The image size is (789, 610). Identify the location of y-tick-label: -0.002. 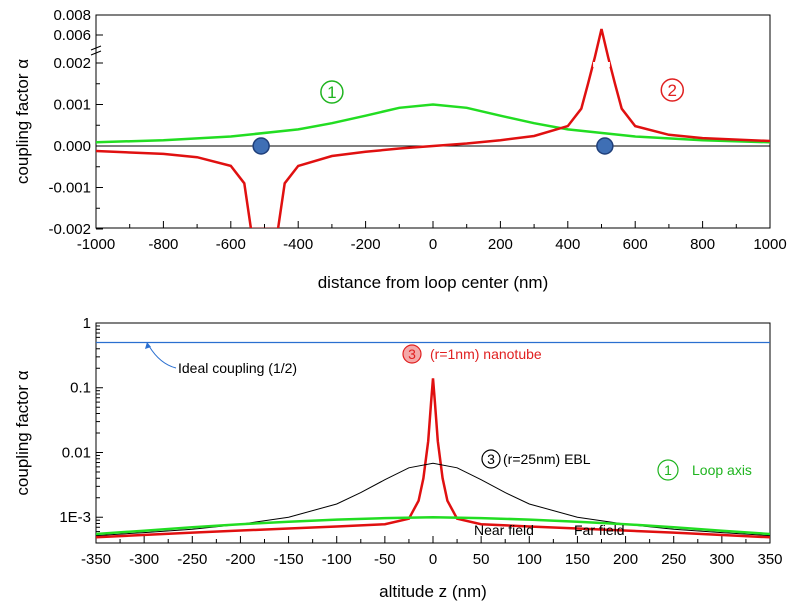
(69, 229).